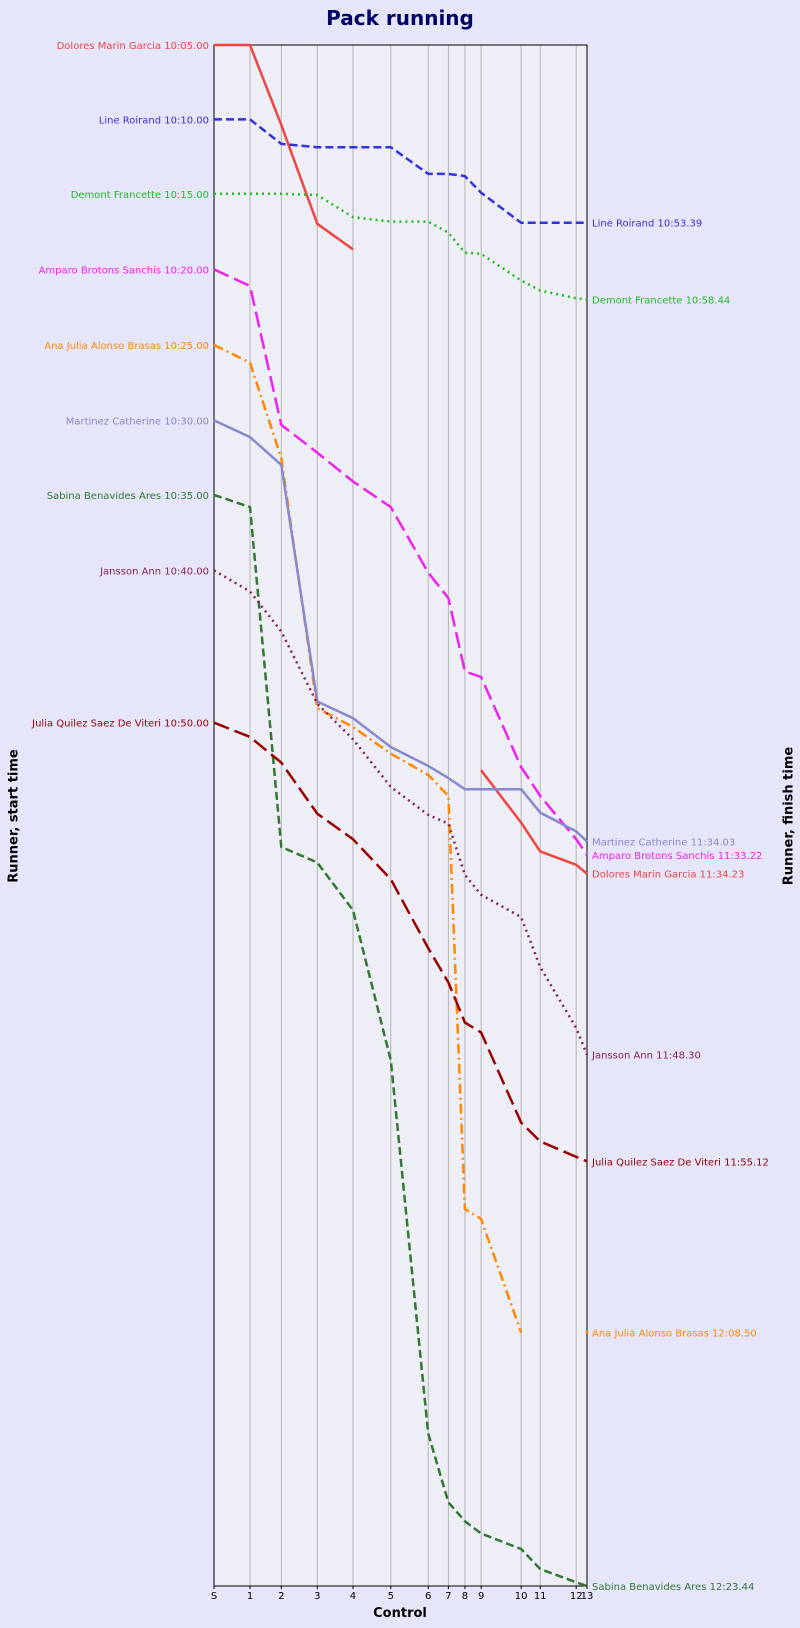 Image resolution: width=800 pixels, height=1628 pixels. I want to click on x-tick-label: 12, so click(576, 1596).